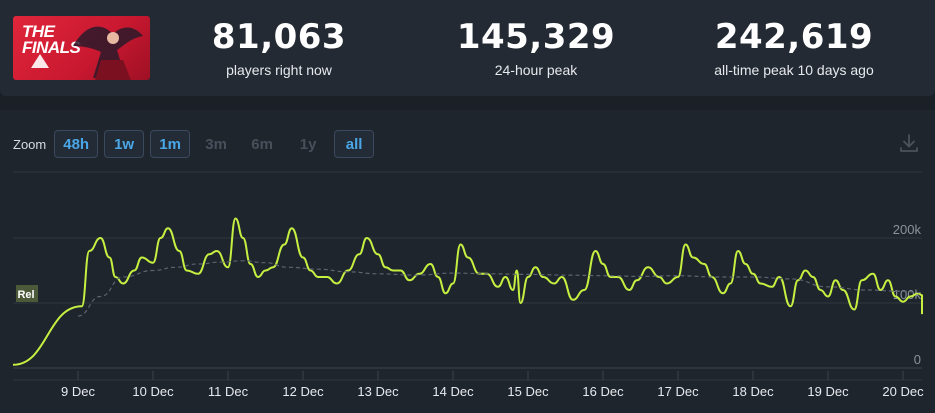 This screenshot has height=413, width=935. I want to click on logo-wordmark: THE FINALS, so click(51, 39).